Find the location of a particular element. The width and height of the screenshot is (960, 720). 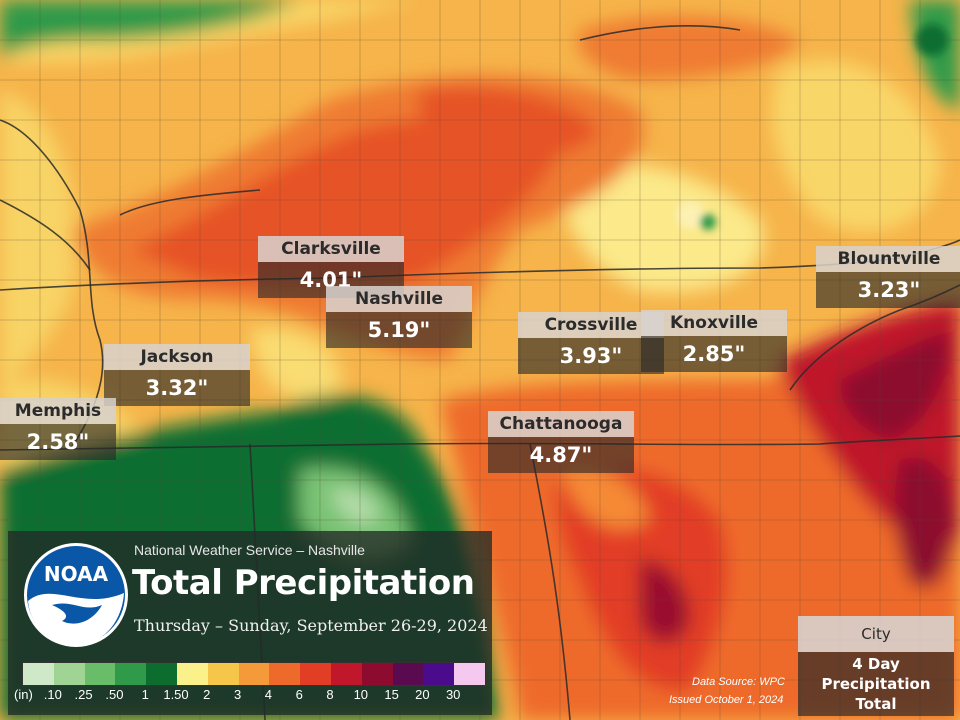

city-box-blountville: Blountville 3.23" is located at coordinates (888, 277).